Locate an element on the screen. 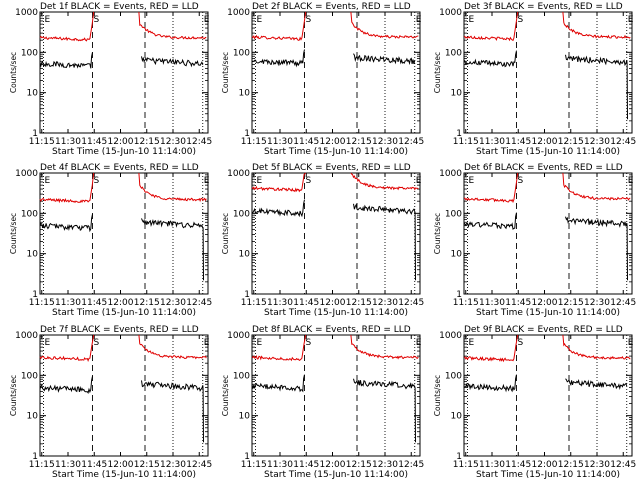 This screenshot has height=480, width=640. panel-title: Det 9f BLACK = Events, RED = LLD is located at coordinates (543, 330).